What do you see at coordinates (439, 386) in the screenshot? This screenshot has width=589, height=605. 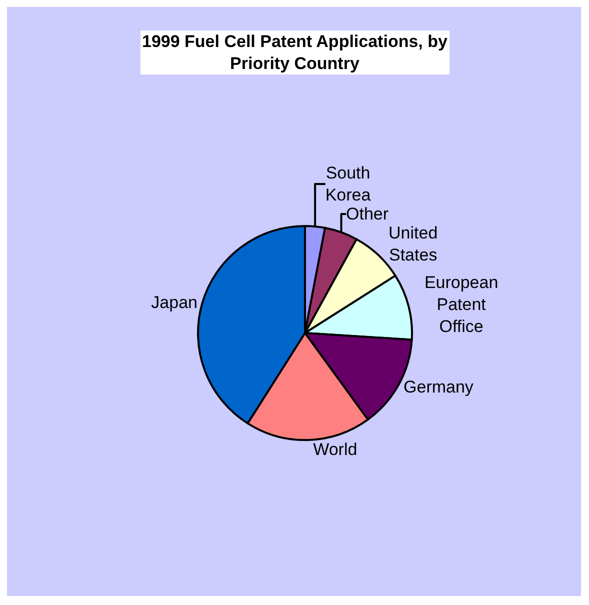 I see `slice-label: Germany` at bounding box center [439, 386].